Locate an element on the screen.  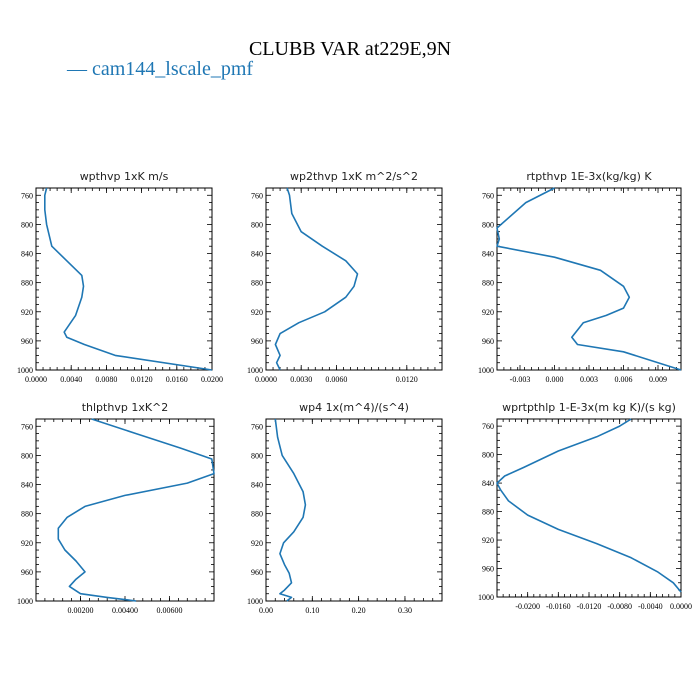
x-tick-label: 0.0030 is located at coordinates (301, 379).